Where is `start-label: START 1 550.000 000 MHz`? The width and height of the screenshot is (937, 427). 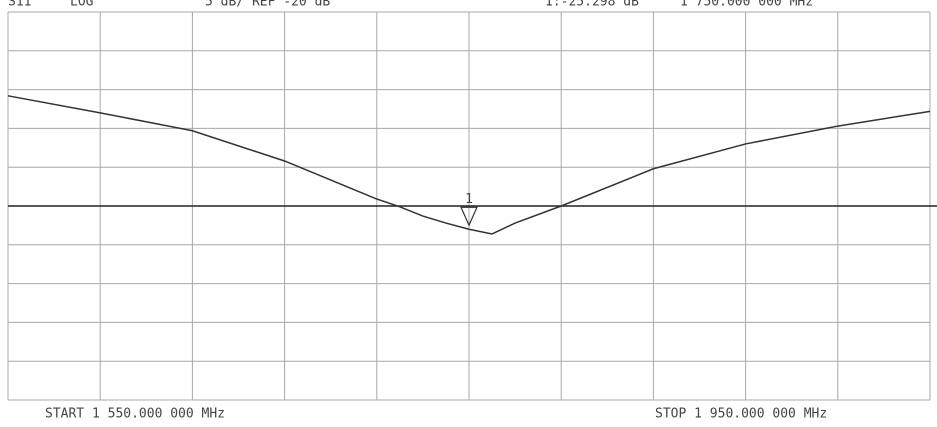
start-label: START 1 550.000 000 MHz is located at coordinates (135, 414).